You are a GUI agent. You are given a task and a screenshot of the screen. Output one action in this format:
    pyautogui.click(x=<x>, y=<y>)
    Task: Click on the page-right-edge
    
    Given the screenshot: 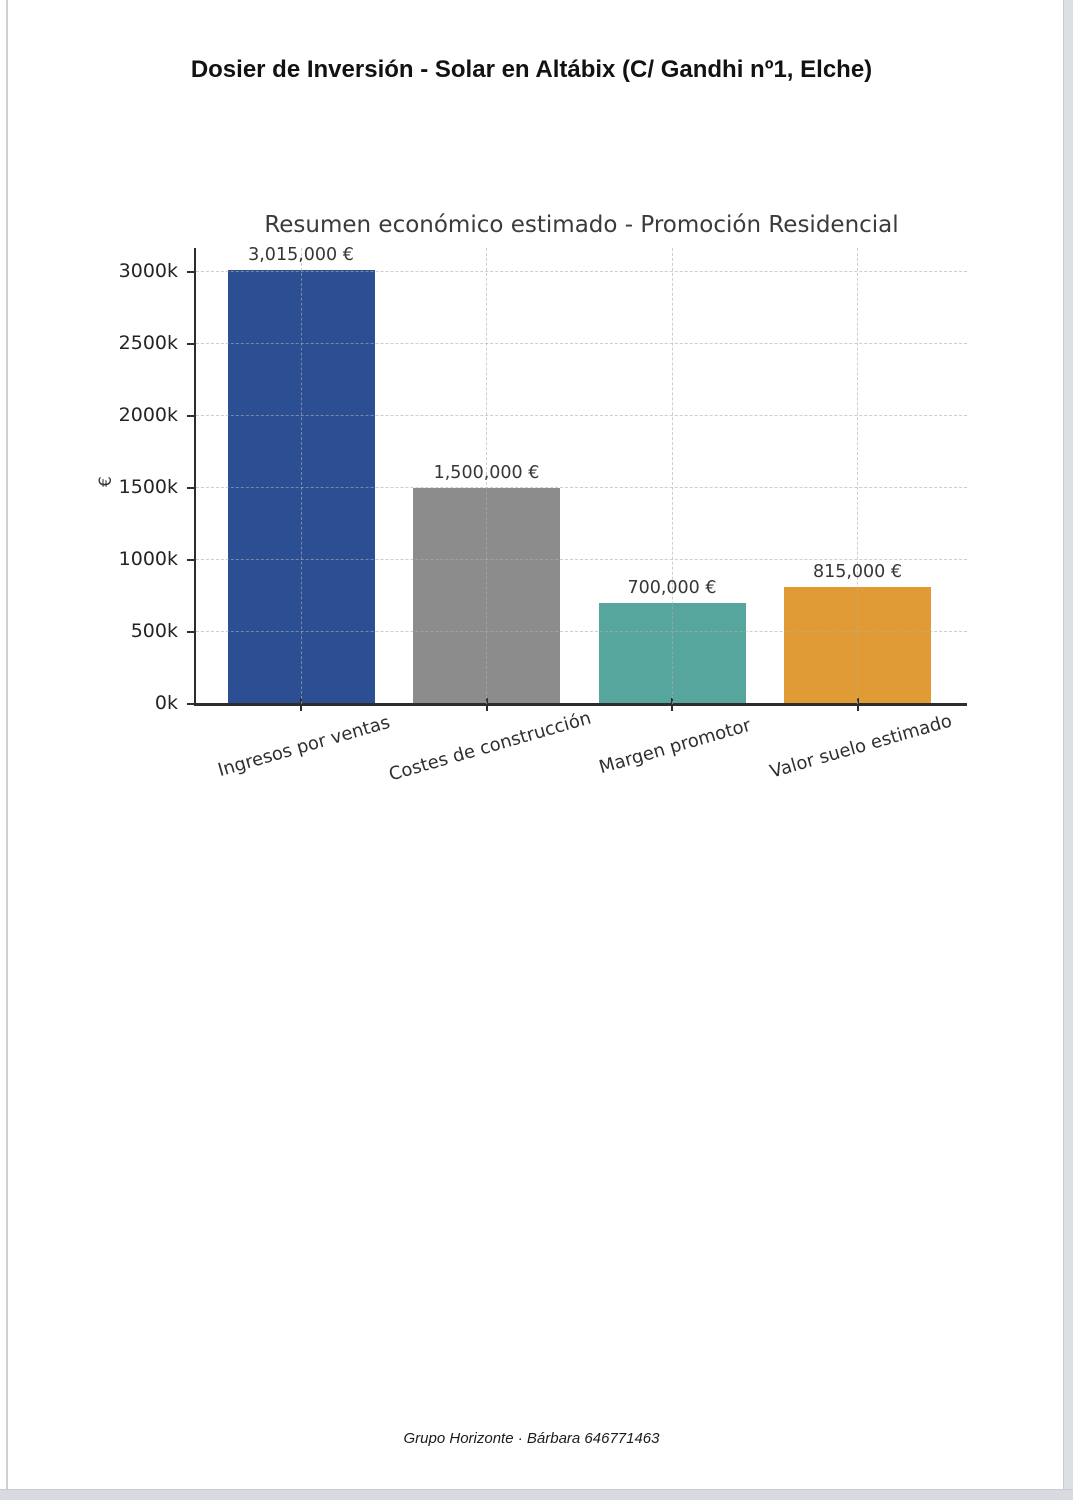 What is the action you would take?
    pyautogui.click(x=1068, y=750)
    